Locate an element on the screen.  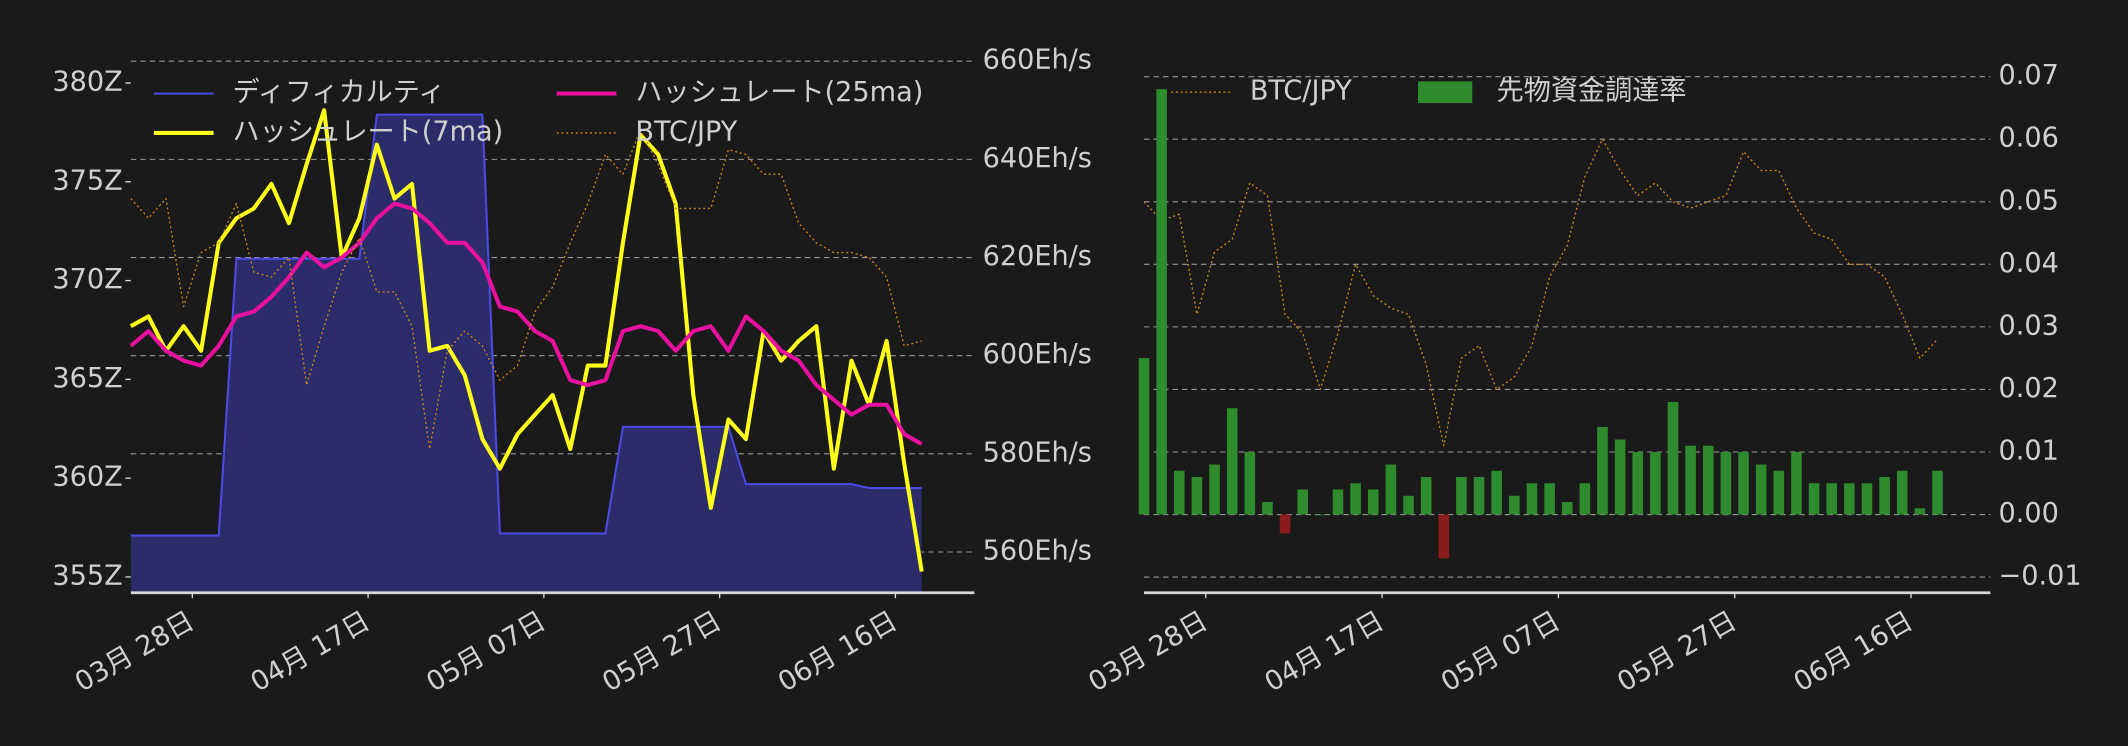
series-line is located at coordinates (526, 323).